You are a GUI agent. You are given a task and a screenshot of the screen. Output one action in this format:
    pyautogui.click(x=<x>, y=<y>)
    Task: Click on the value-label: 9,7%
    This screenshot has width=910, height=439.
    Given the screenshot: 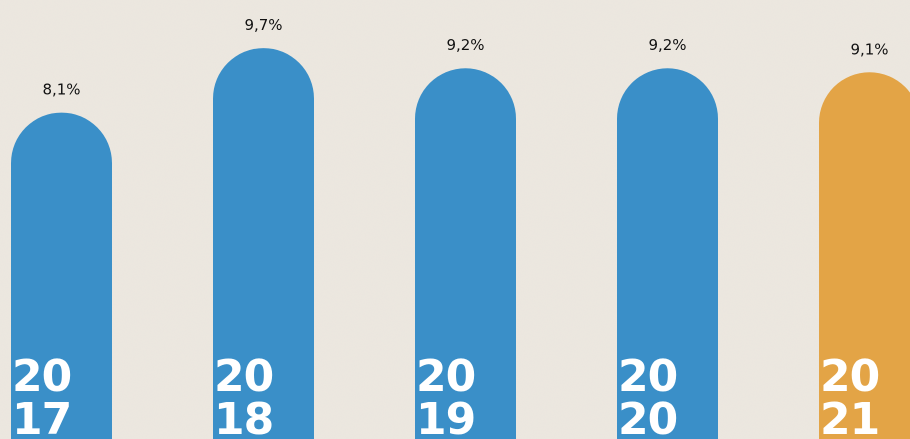 What is the action you would take?
    pyautogui.click(x=263, y=25)
    